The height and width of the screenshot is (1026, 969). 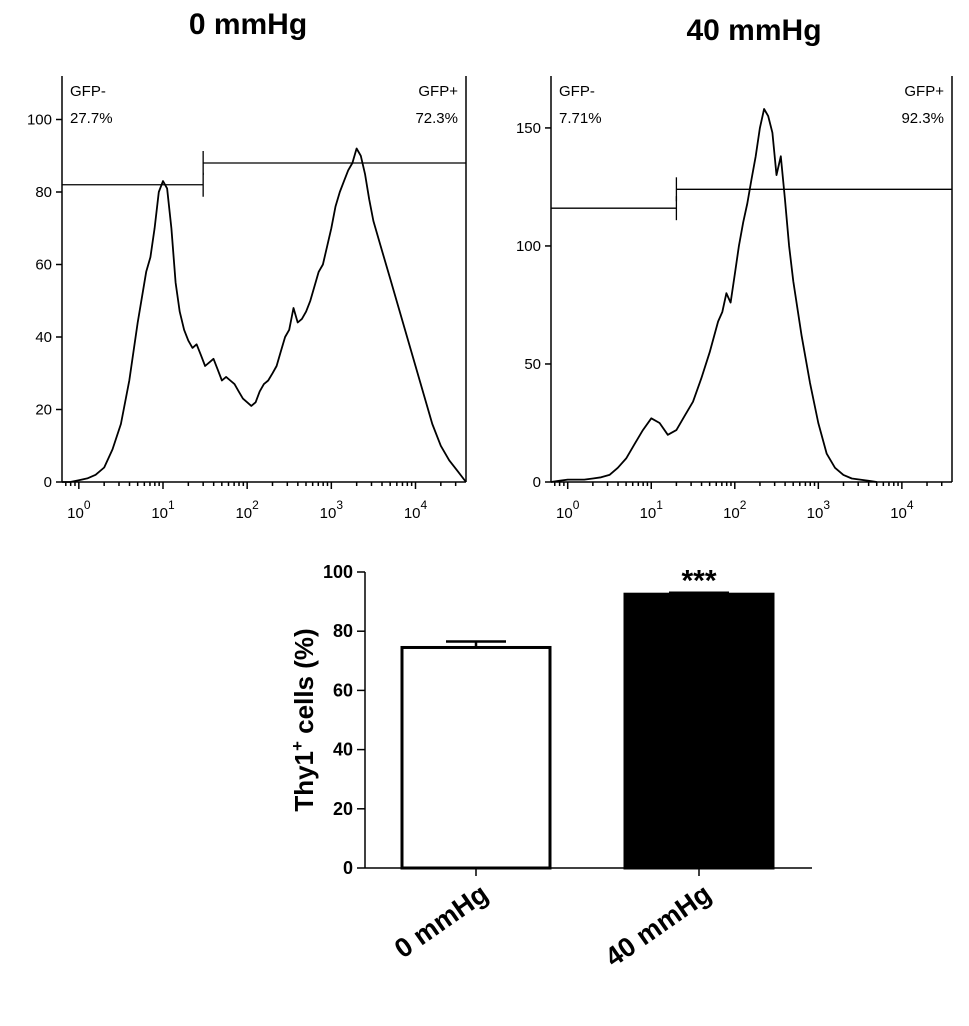 I want to click on bar-category-label: 40 mmHg, so click(x=658, y=925).